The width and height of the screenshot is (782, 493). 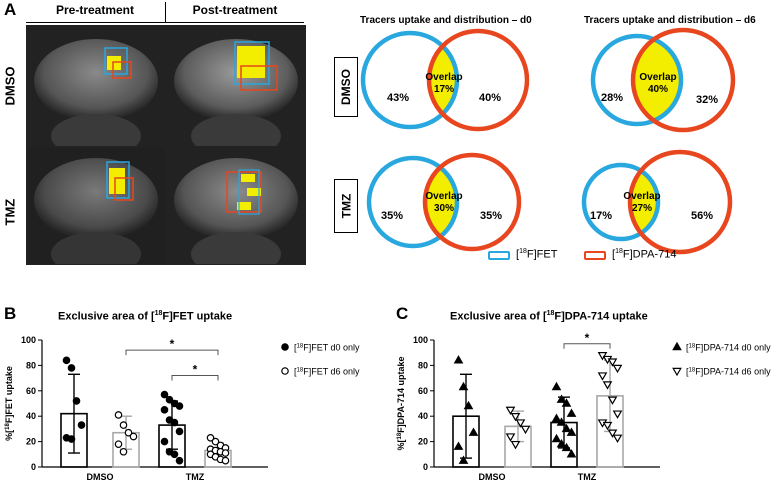 I want to click on venn-tmz-d0-dpa-circle, so click(x=472, y=202).